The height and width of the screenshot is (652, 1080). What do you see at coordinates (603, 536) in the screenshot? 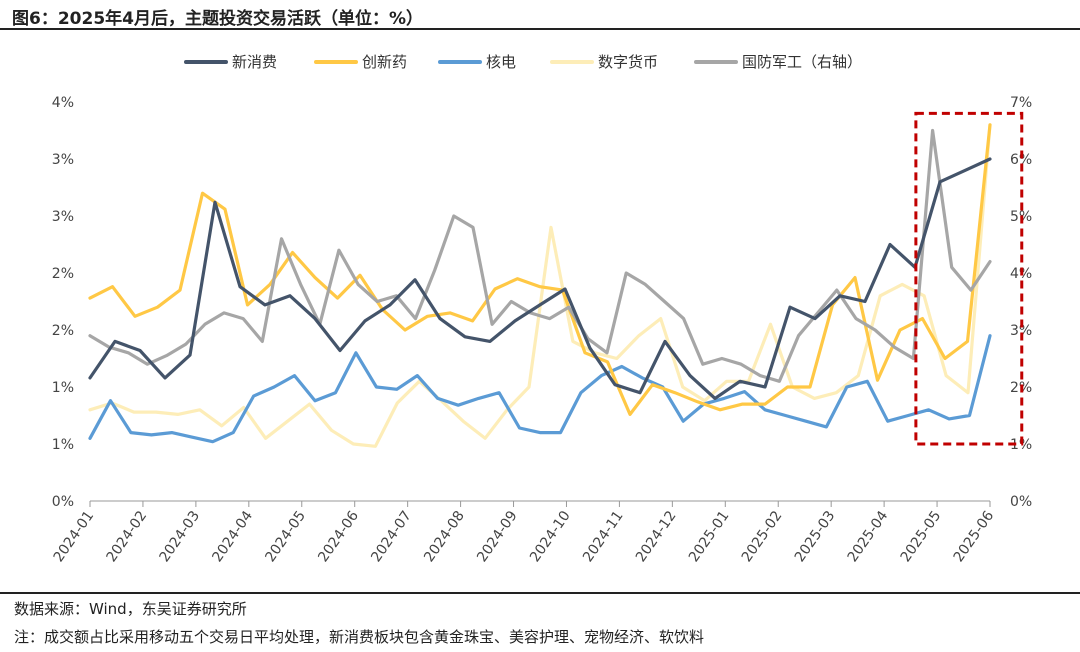
I see `x-tick-label: 2024-11` at bounding box center [603, 536].